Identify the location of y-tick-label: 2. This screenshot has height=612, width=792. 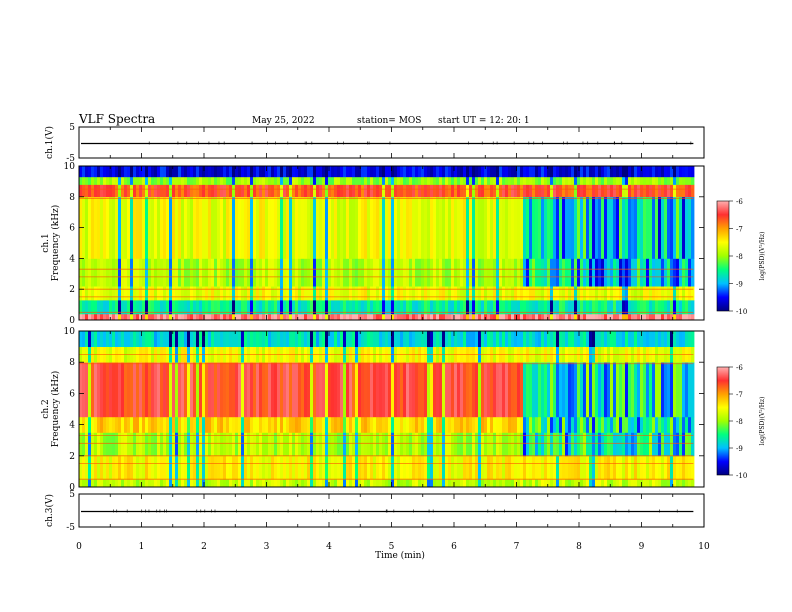
(72, 290).